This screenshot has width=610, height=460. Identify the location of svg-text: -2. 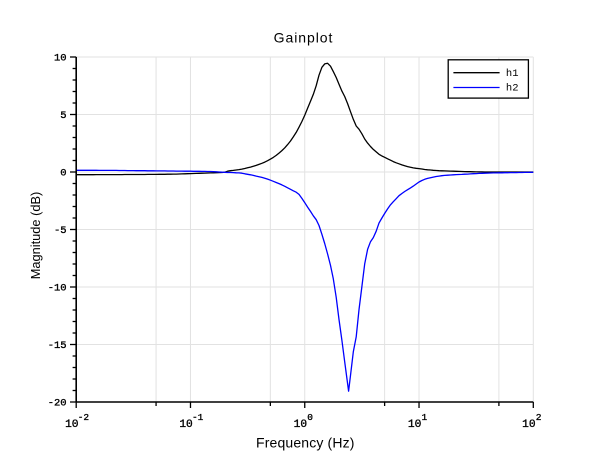
(84, 417).